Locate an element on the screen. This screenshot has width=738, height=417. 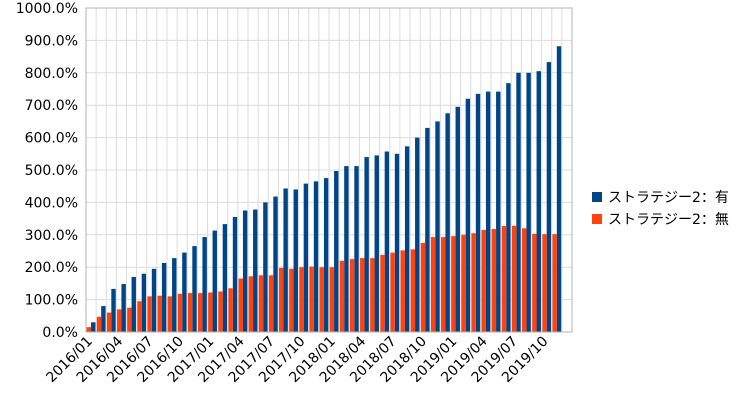
y-tick-label: 300.0% is located at coordinates (51, 236).